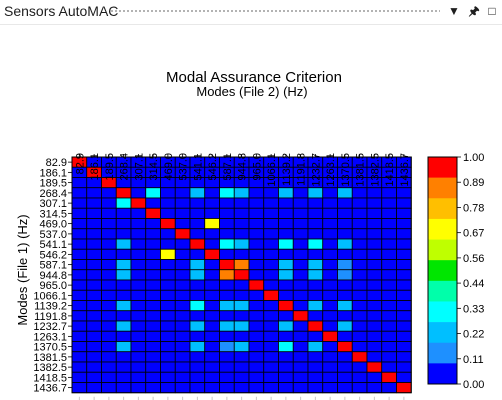 The height and width of the screenshot is (400, 502). What do you see at coordinates (50, 358) in the screenshot?
I see `y-tick-label: 1381.5` at bounding box center [50, 358].